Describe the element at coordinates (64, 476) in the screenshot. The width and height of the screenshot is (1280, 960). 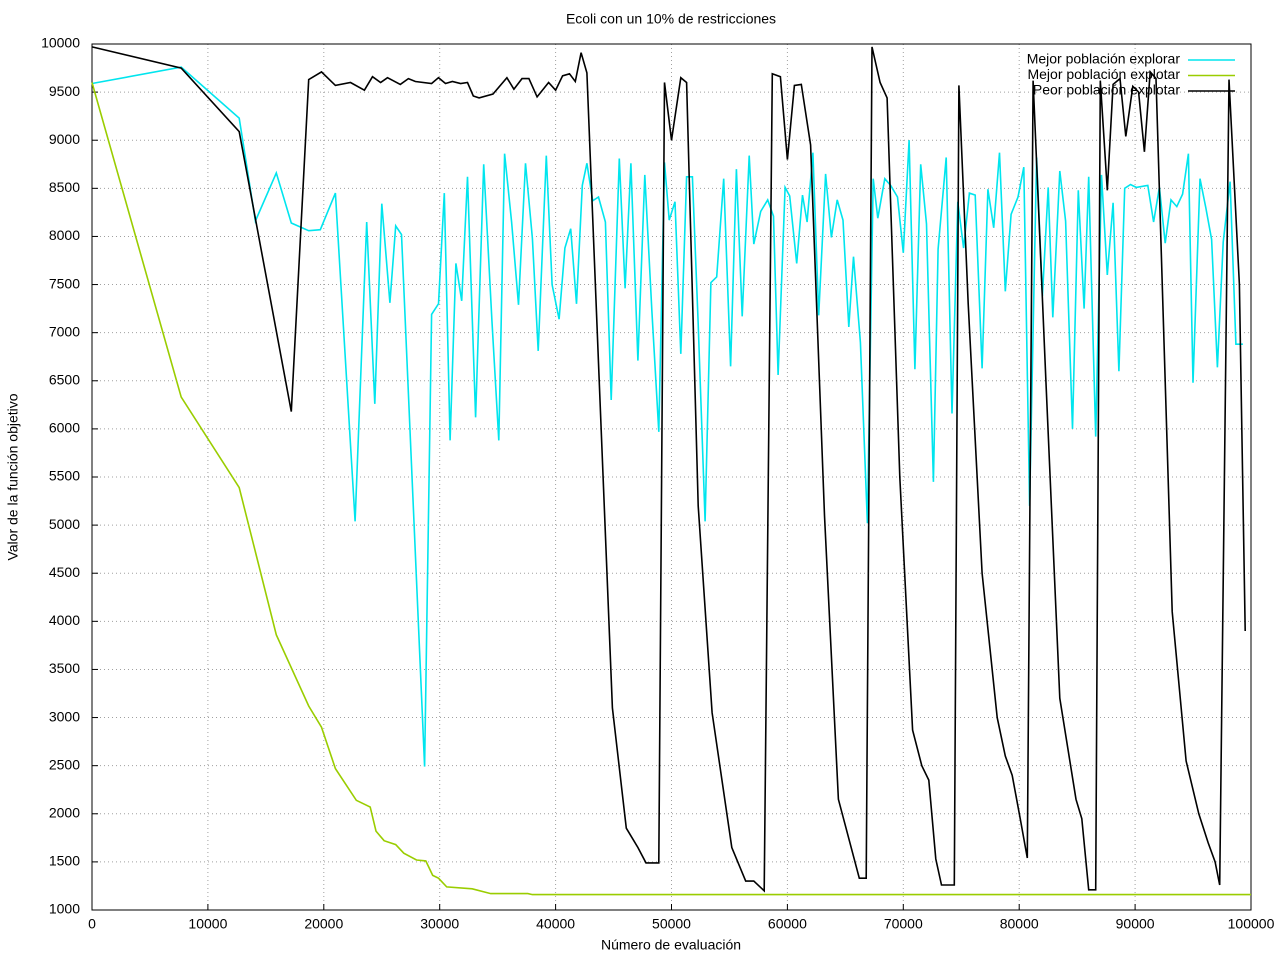
I see `y-tick-label: 5500` at that location.